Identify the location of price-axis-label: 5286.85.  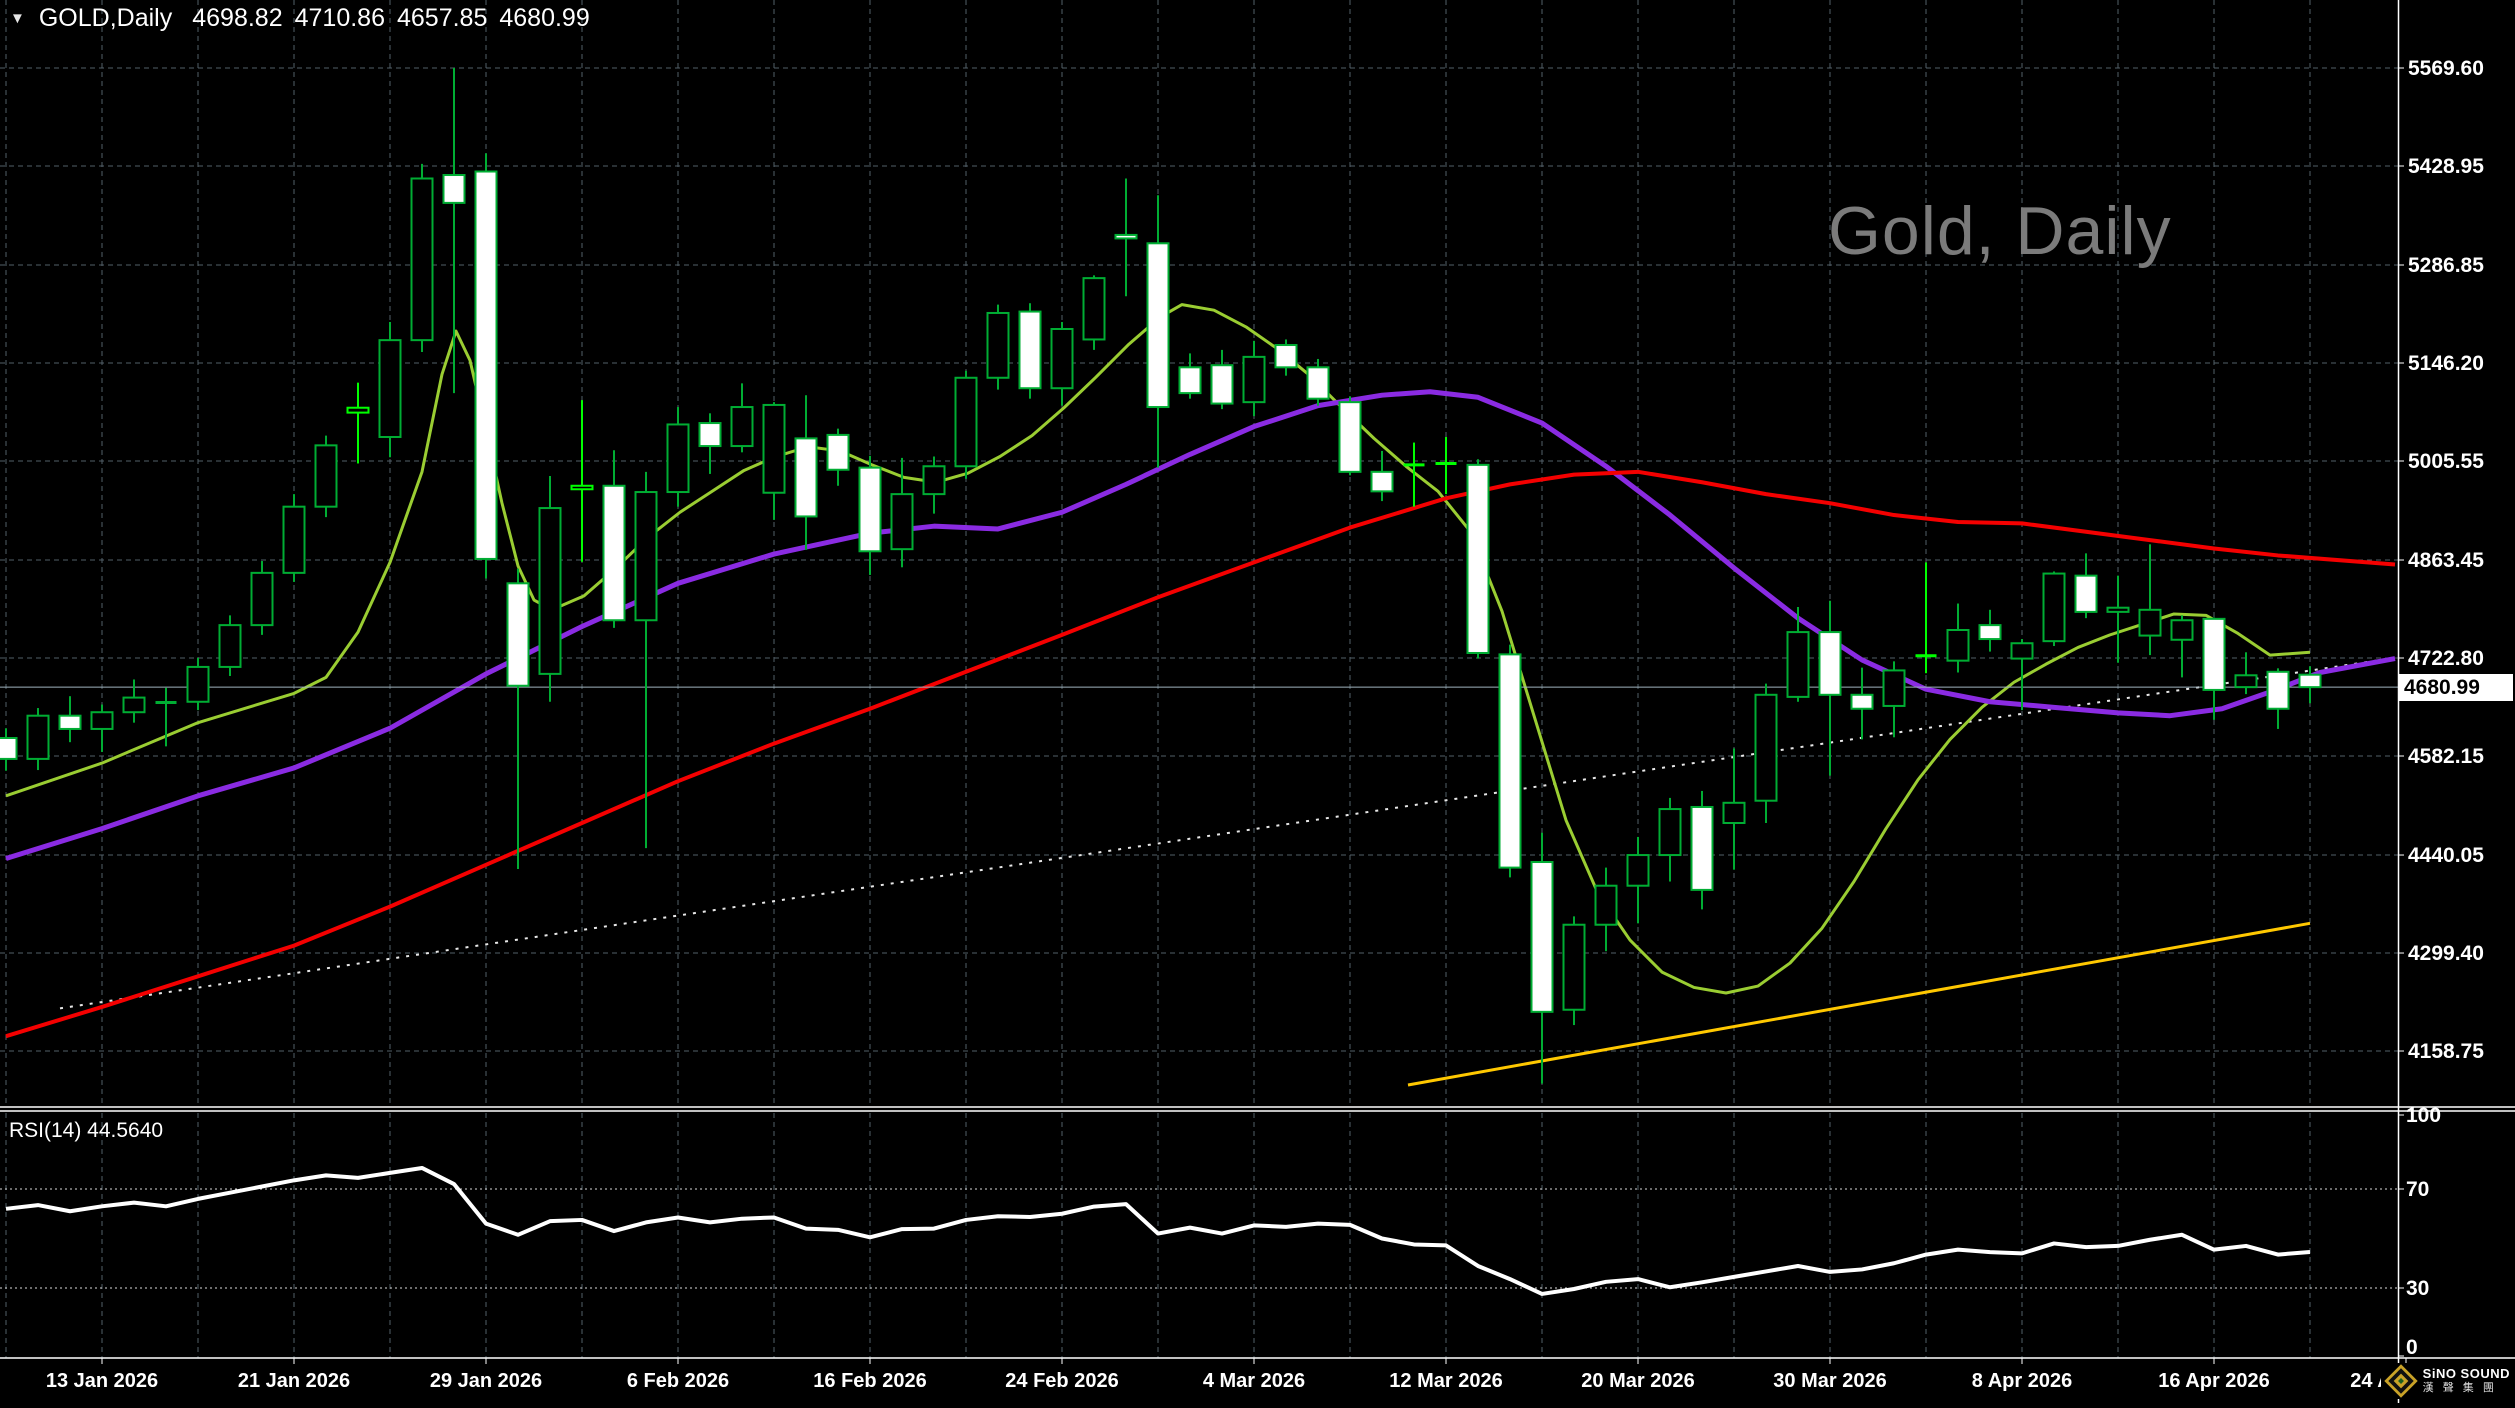
(2446, 265).